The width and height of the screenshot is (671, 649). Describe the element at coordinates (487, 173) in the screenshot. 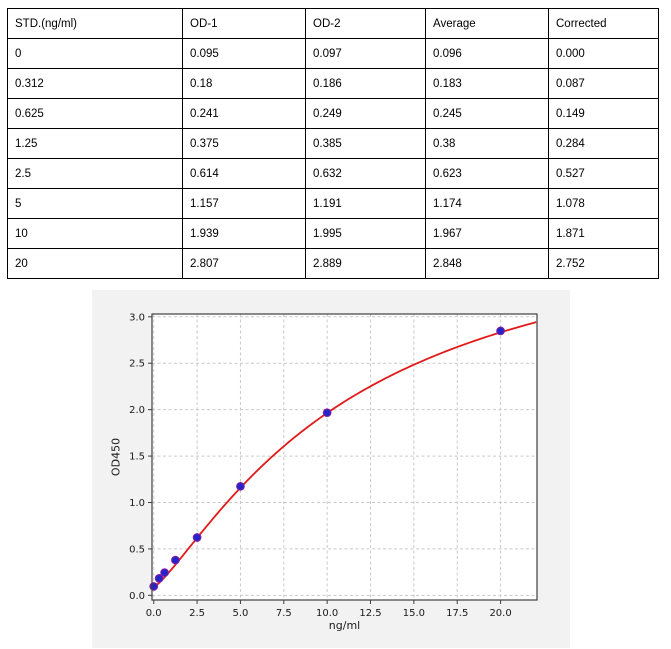

I see `table-cell: 0.623` at that location.